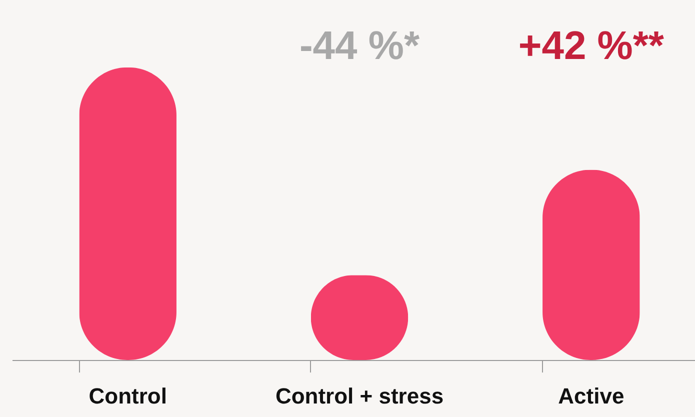 The height and width of the screenshot is (417, 695). What do you see at coordinates (359, 46) in the screenshot?
I see `annotation: -44 %*` at bounding box center [359, 46].